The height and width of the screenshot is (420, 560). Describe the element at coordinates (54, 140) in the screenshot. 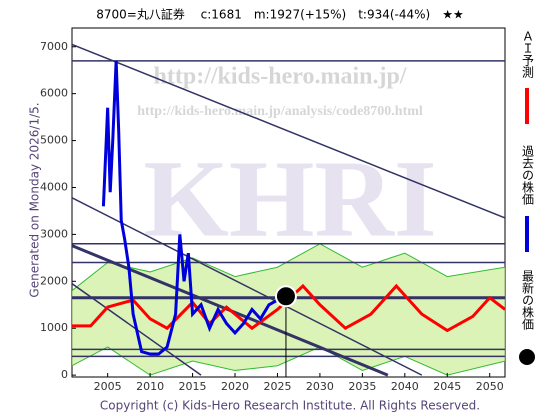

I see `y-tick-label: 5000` at that location.